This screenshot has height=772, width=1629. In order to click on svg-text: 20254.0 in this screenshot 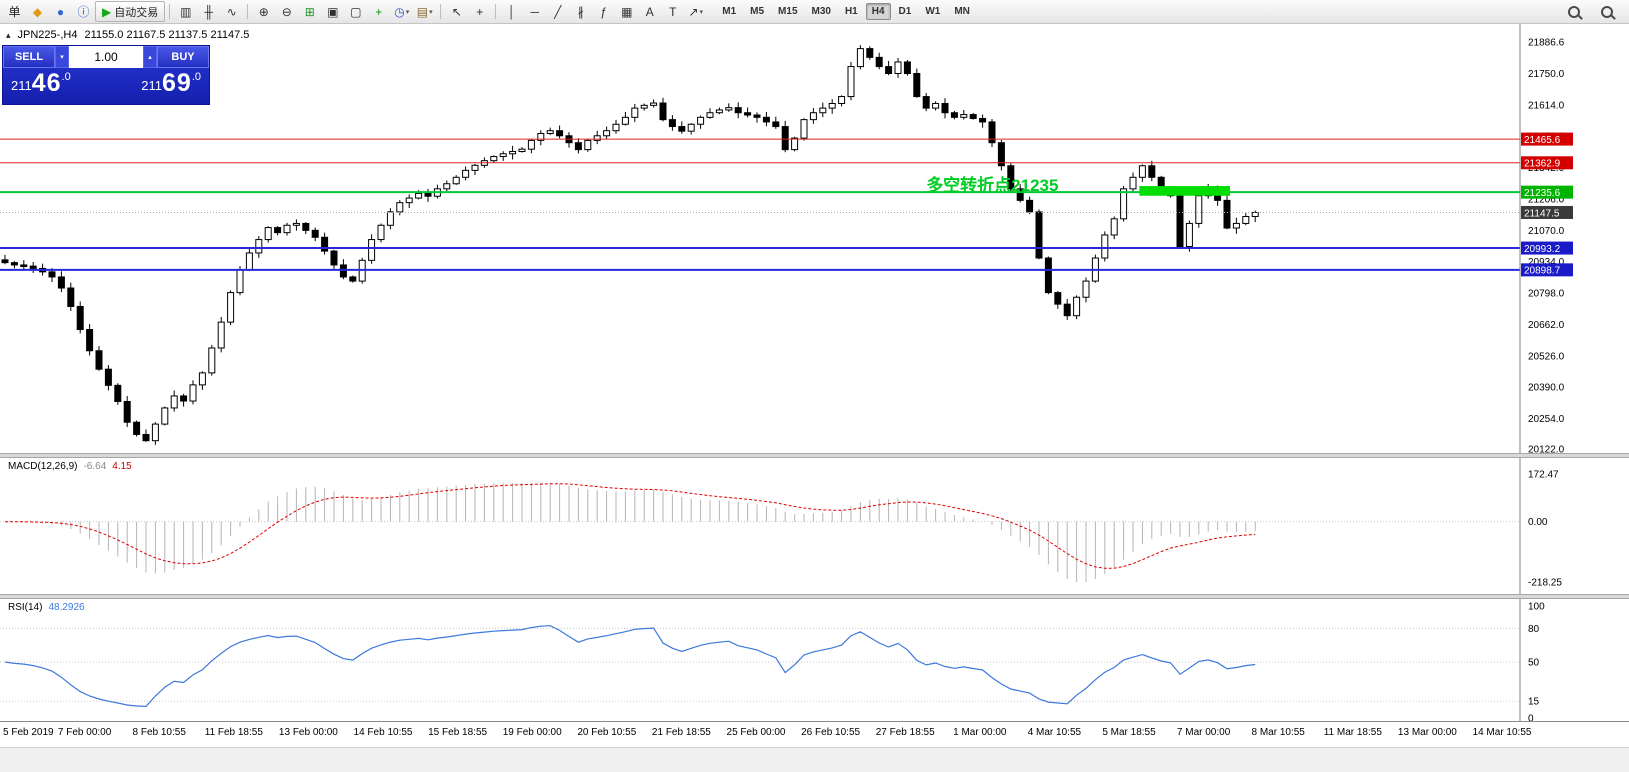, I will do `click(1546, 419)`.